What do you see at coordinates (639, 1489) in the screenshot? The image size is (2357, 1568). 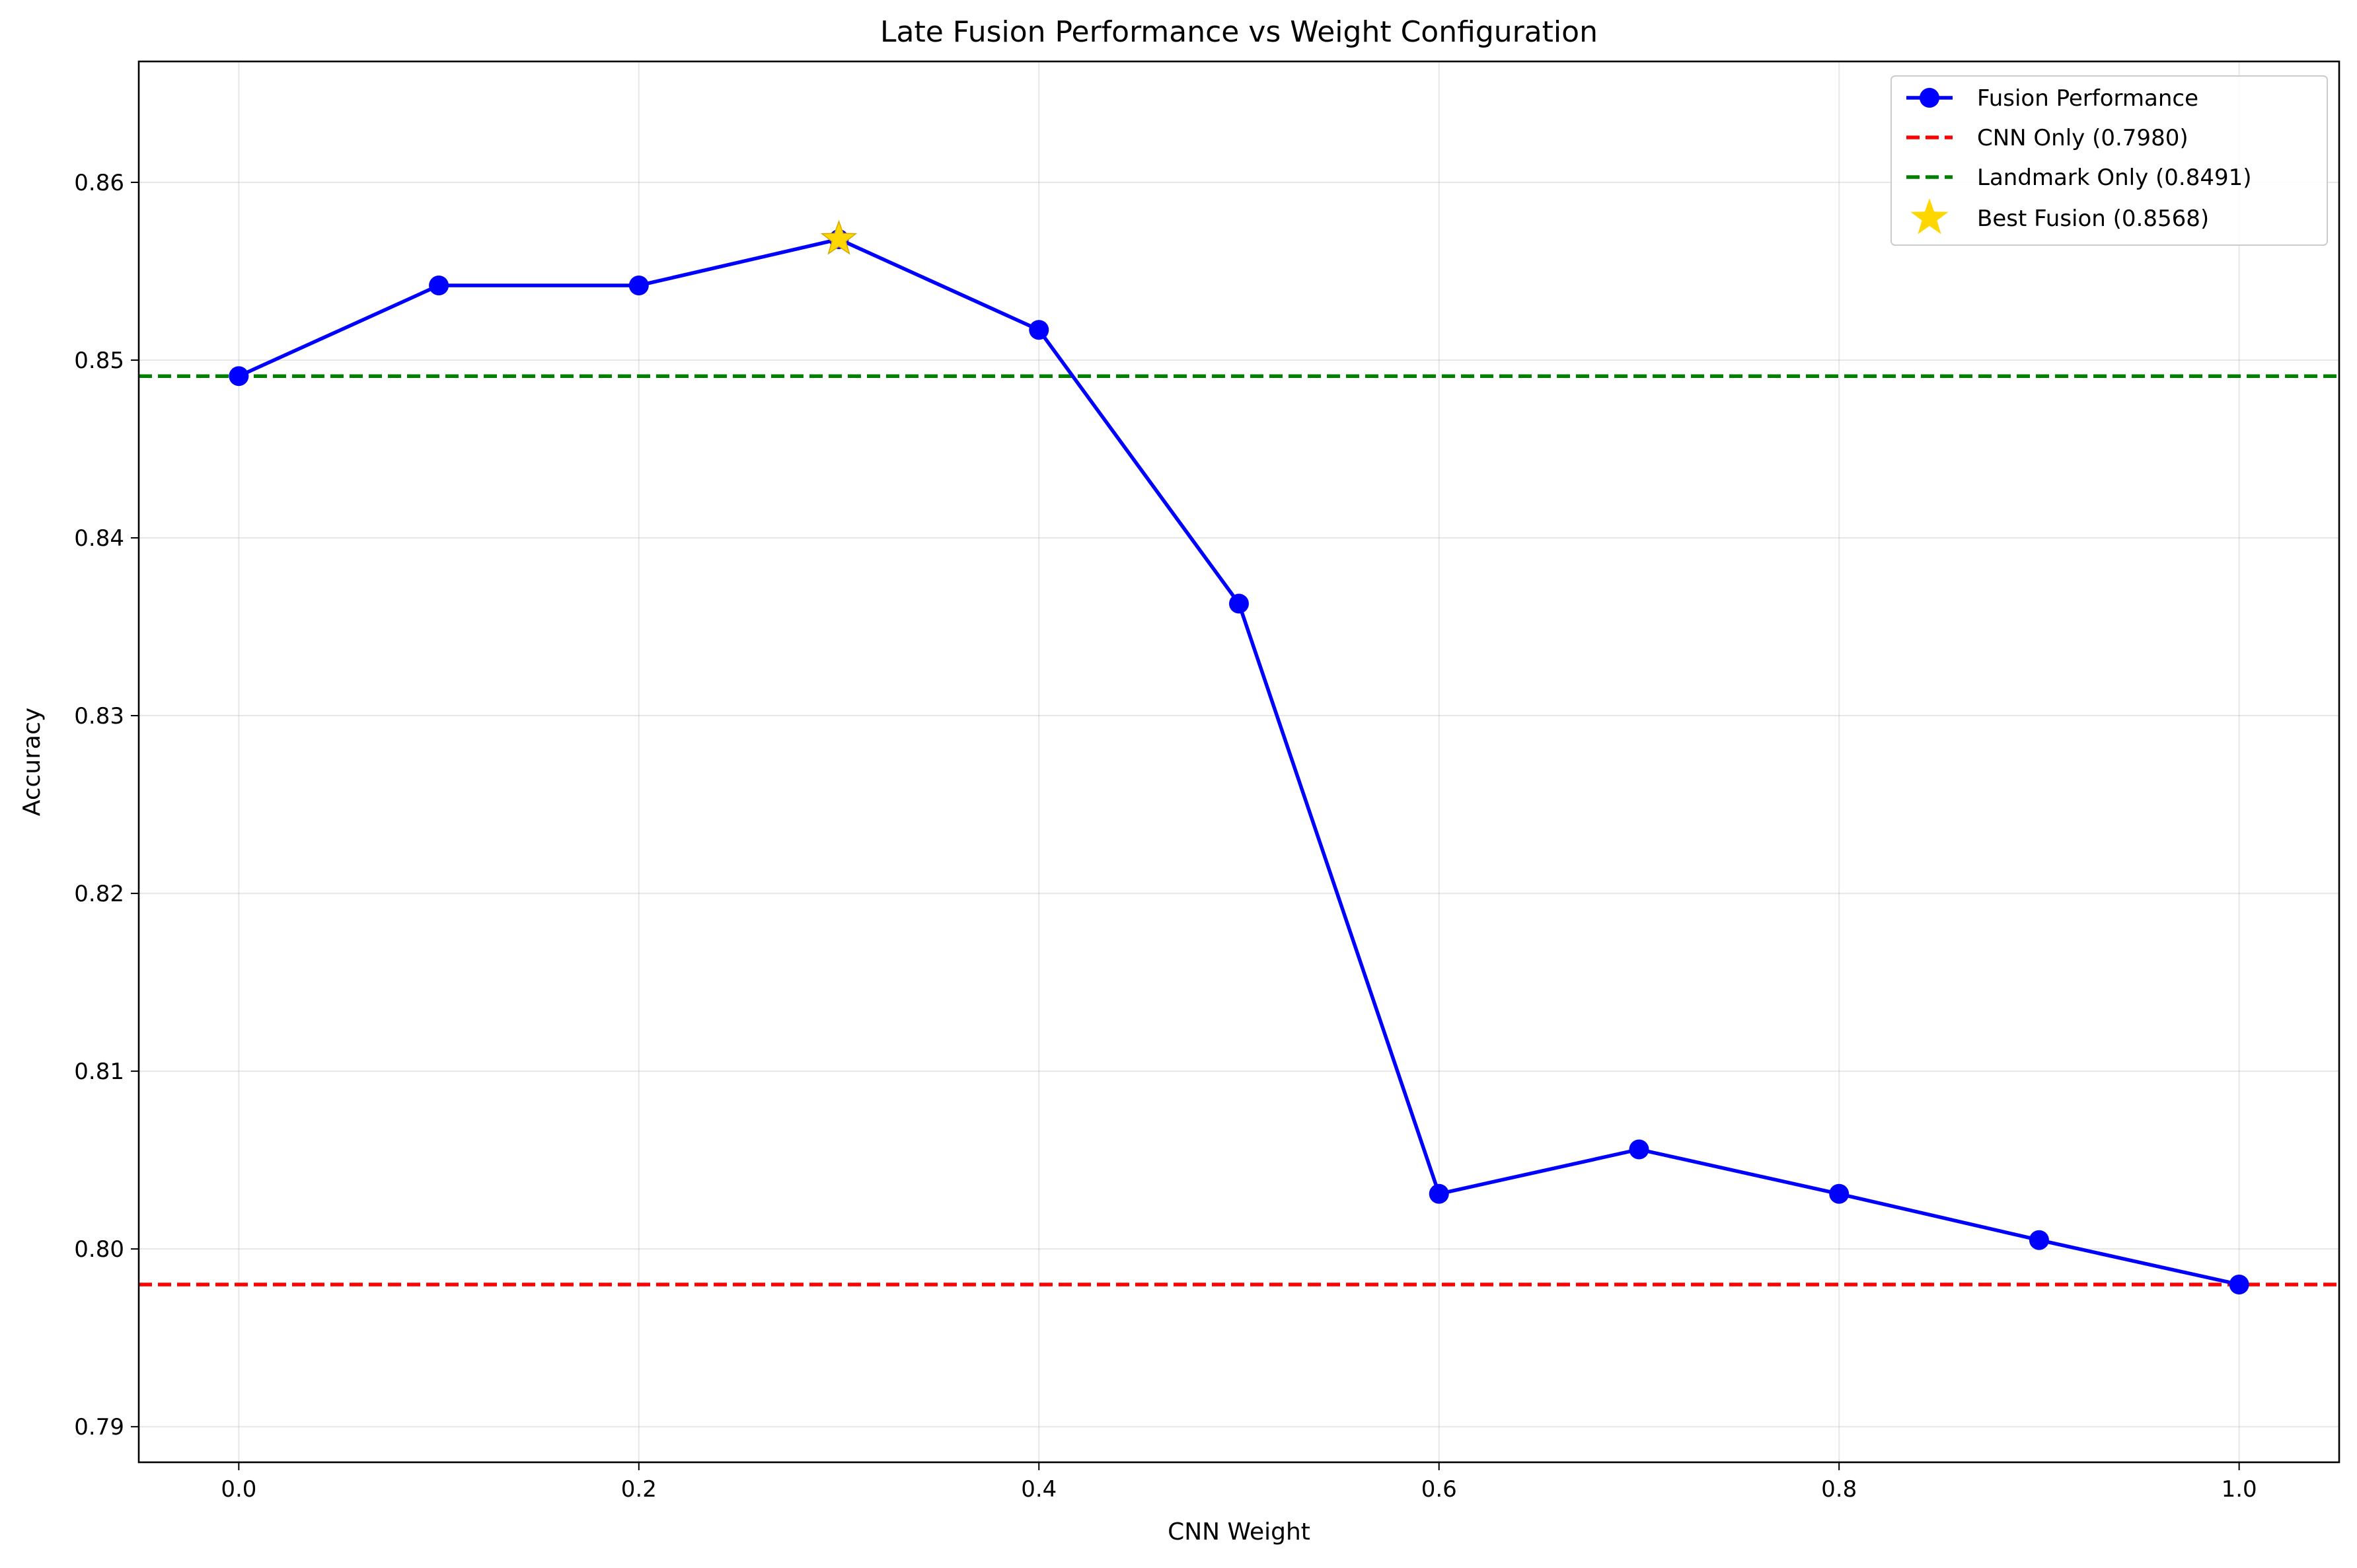 I see `x-tick-label: 0.2` at bounding box center [639, 1489].